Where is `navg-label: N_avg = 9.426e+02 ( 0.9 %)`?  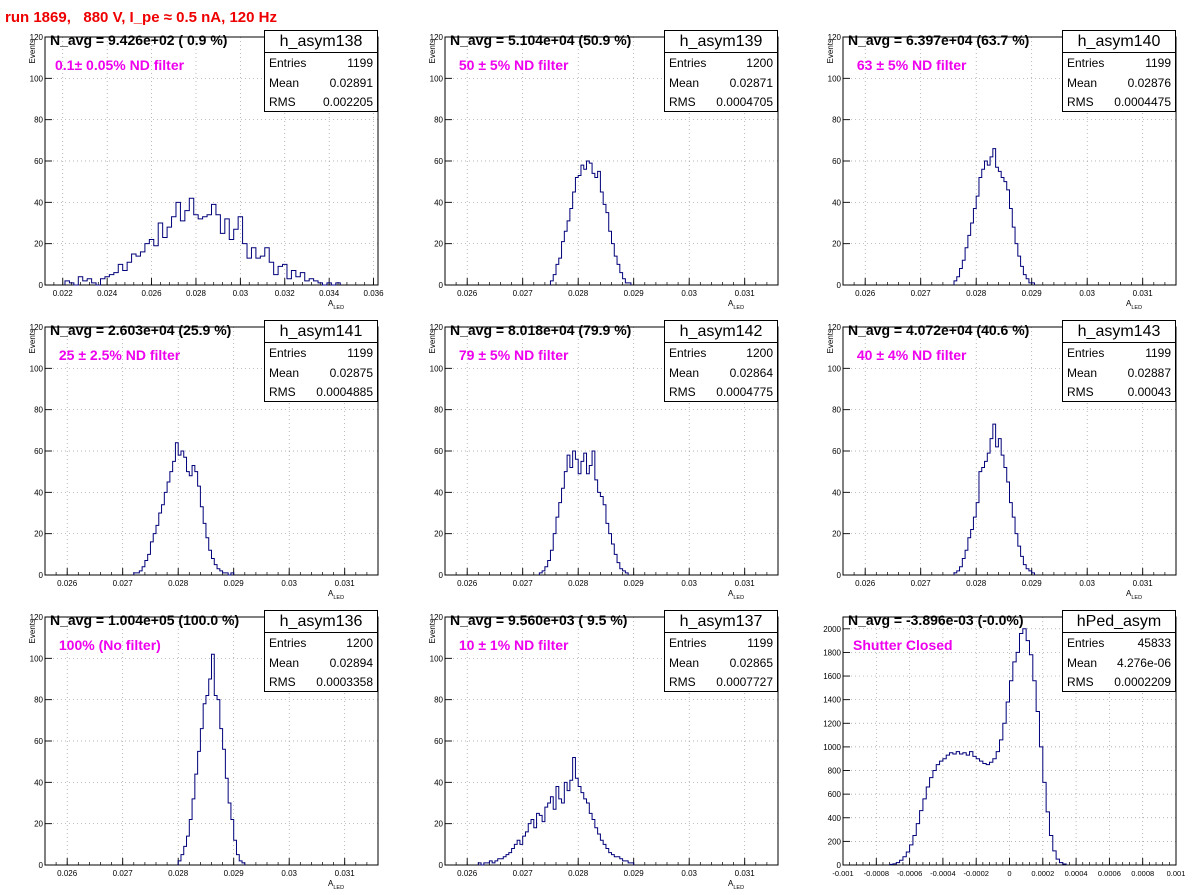 navg-label: N_avg = 9.426e+02 ( 0.9 %) is located at coordinates (139, 40).